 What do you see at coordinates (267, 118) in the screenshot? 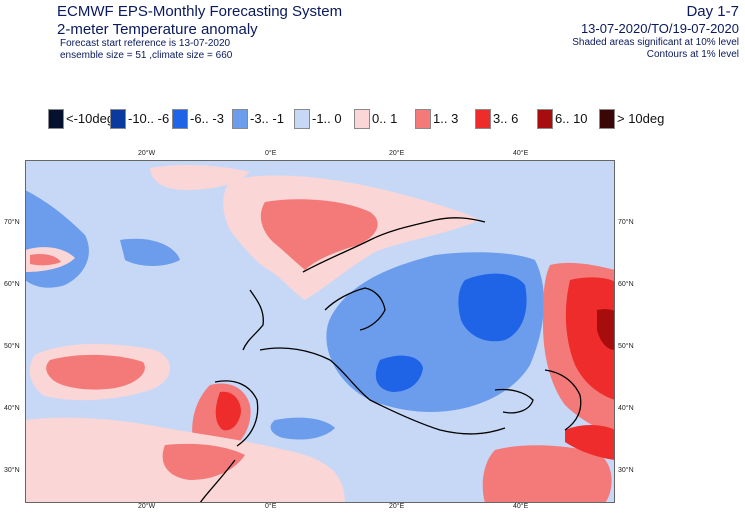
I see `legend-label: -3.. -1` at bounding box center [267, 118].